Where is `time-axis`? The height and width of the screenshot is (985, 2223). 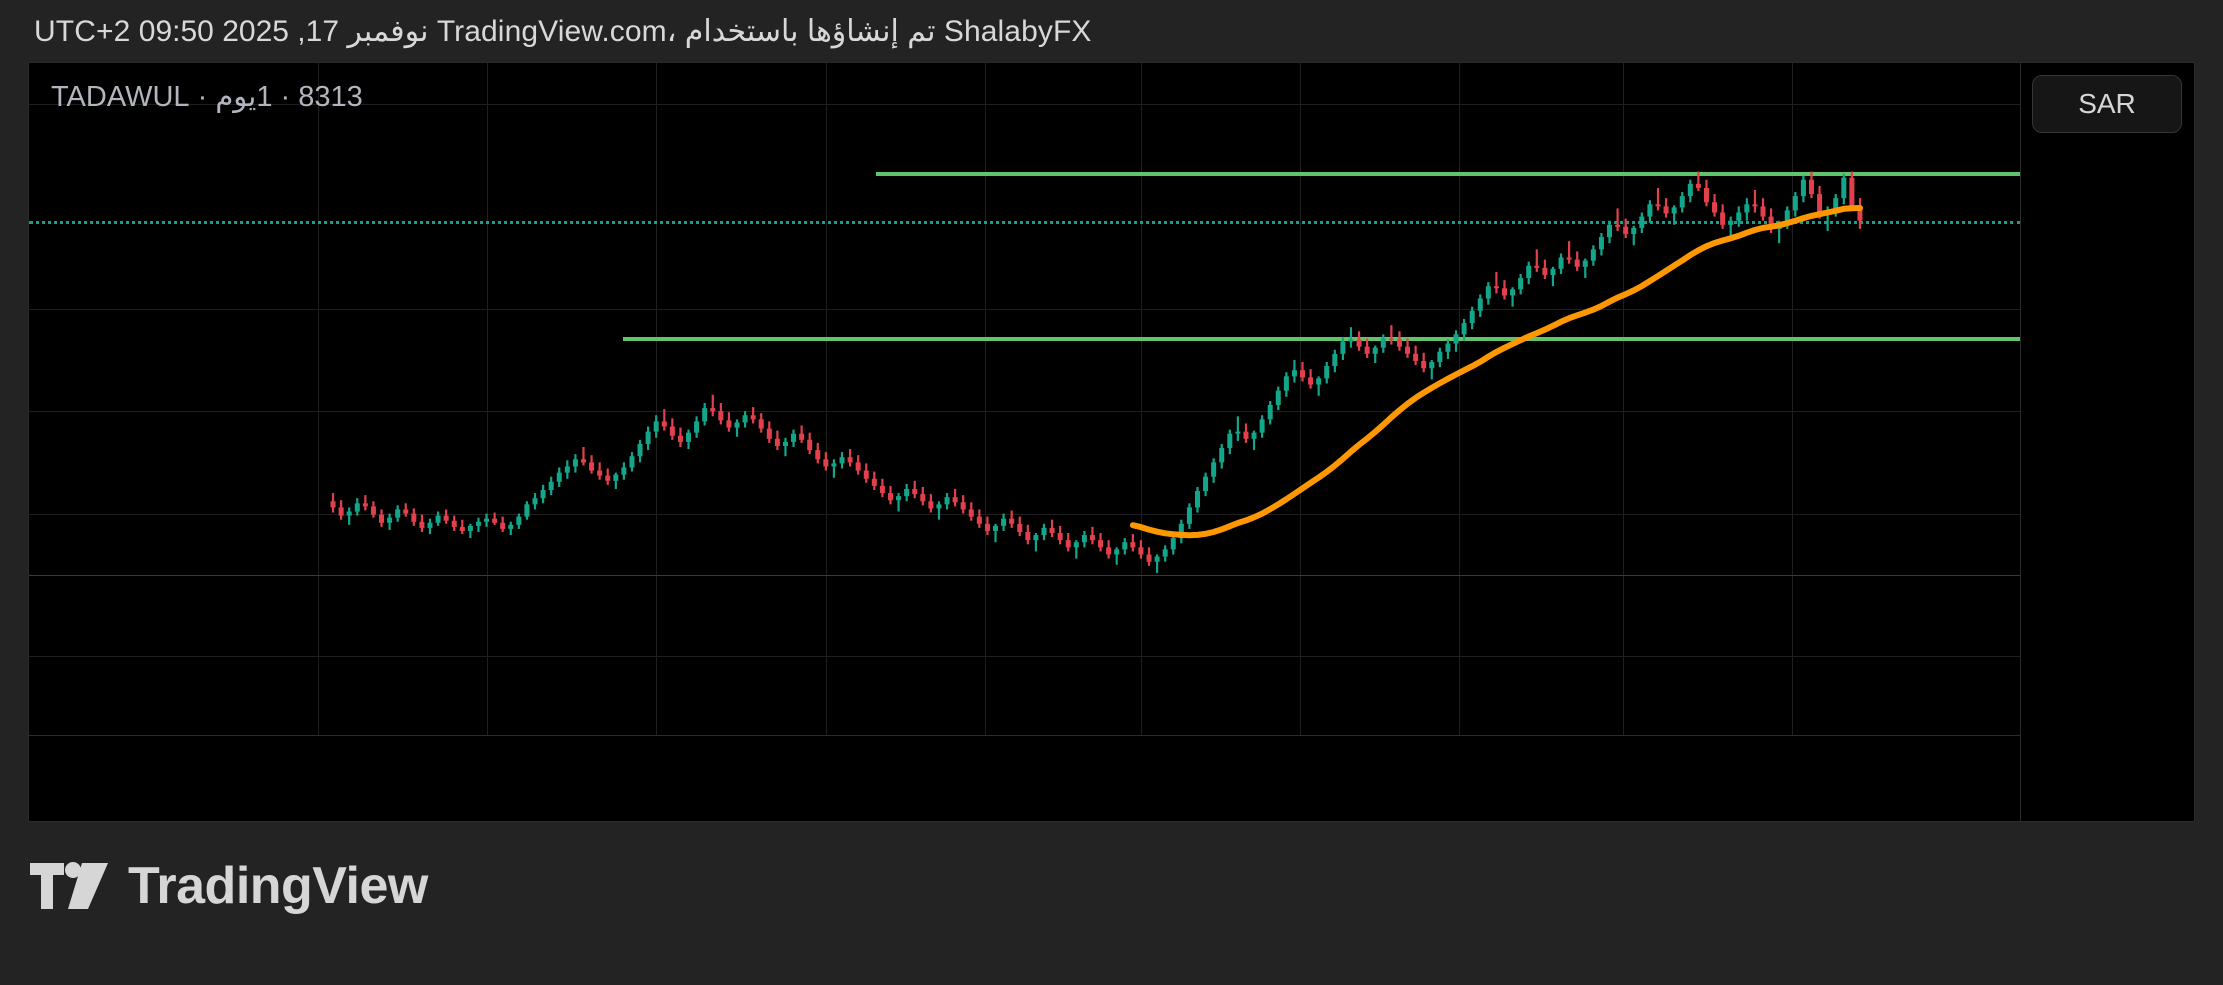
time-axis is located at coordinates (1025, 778).